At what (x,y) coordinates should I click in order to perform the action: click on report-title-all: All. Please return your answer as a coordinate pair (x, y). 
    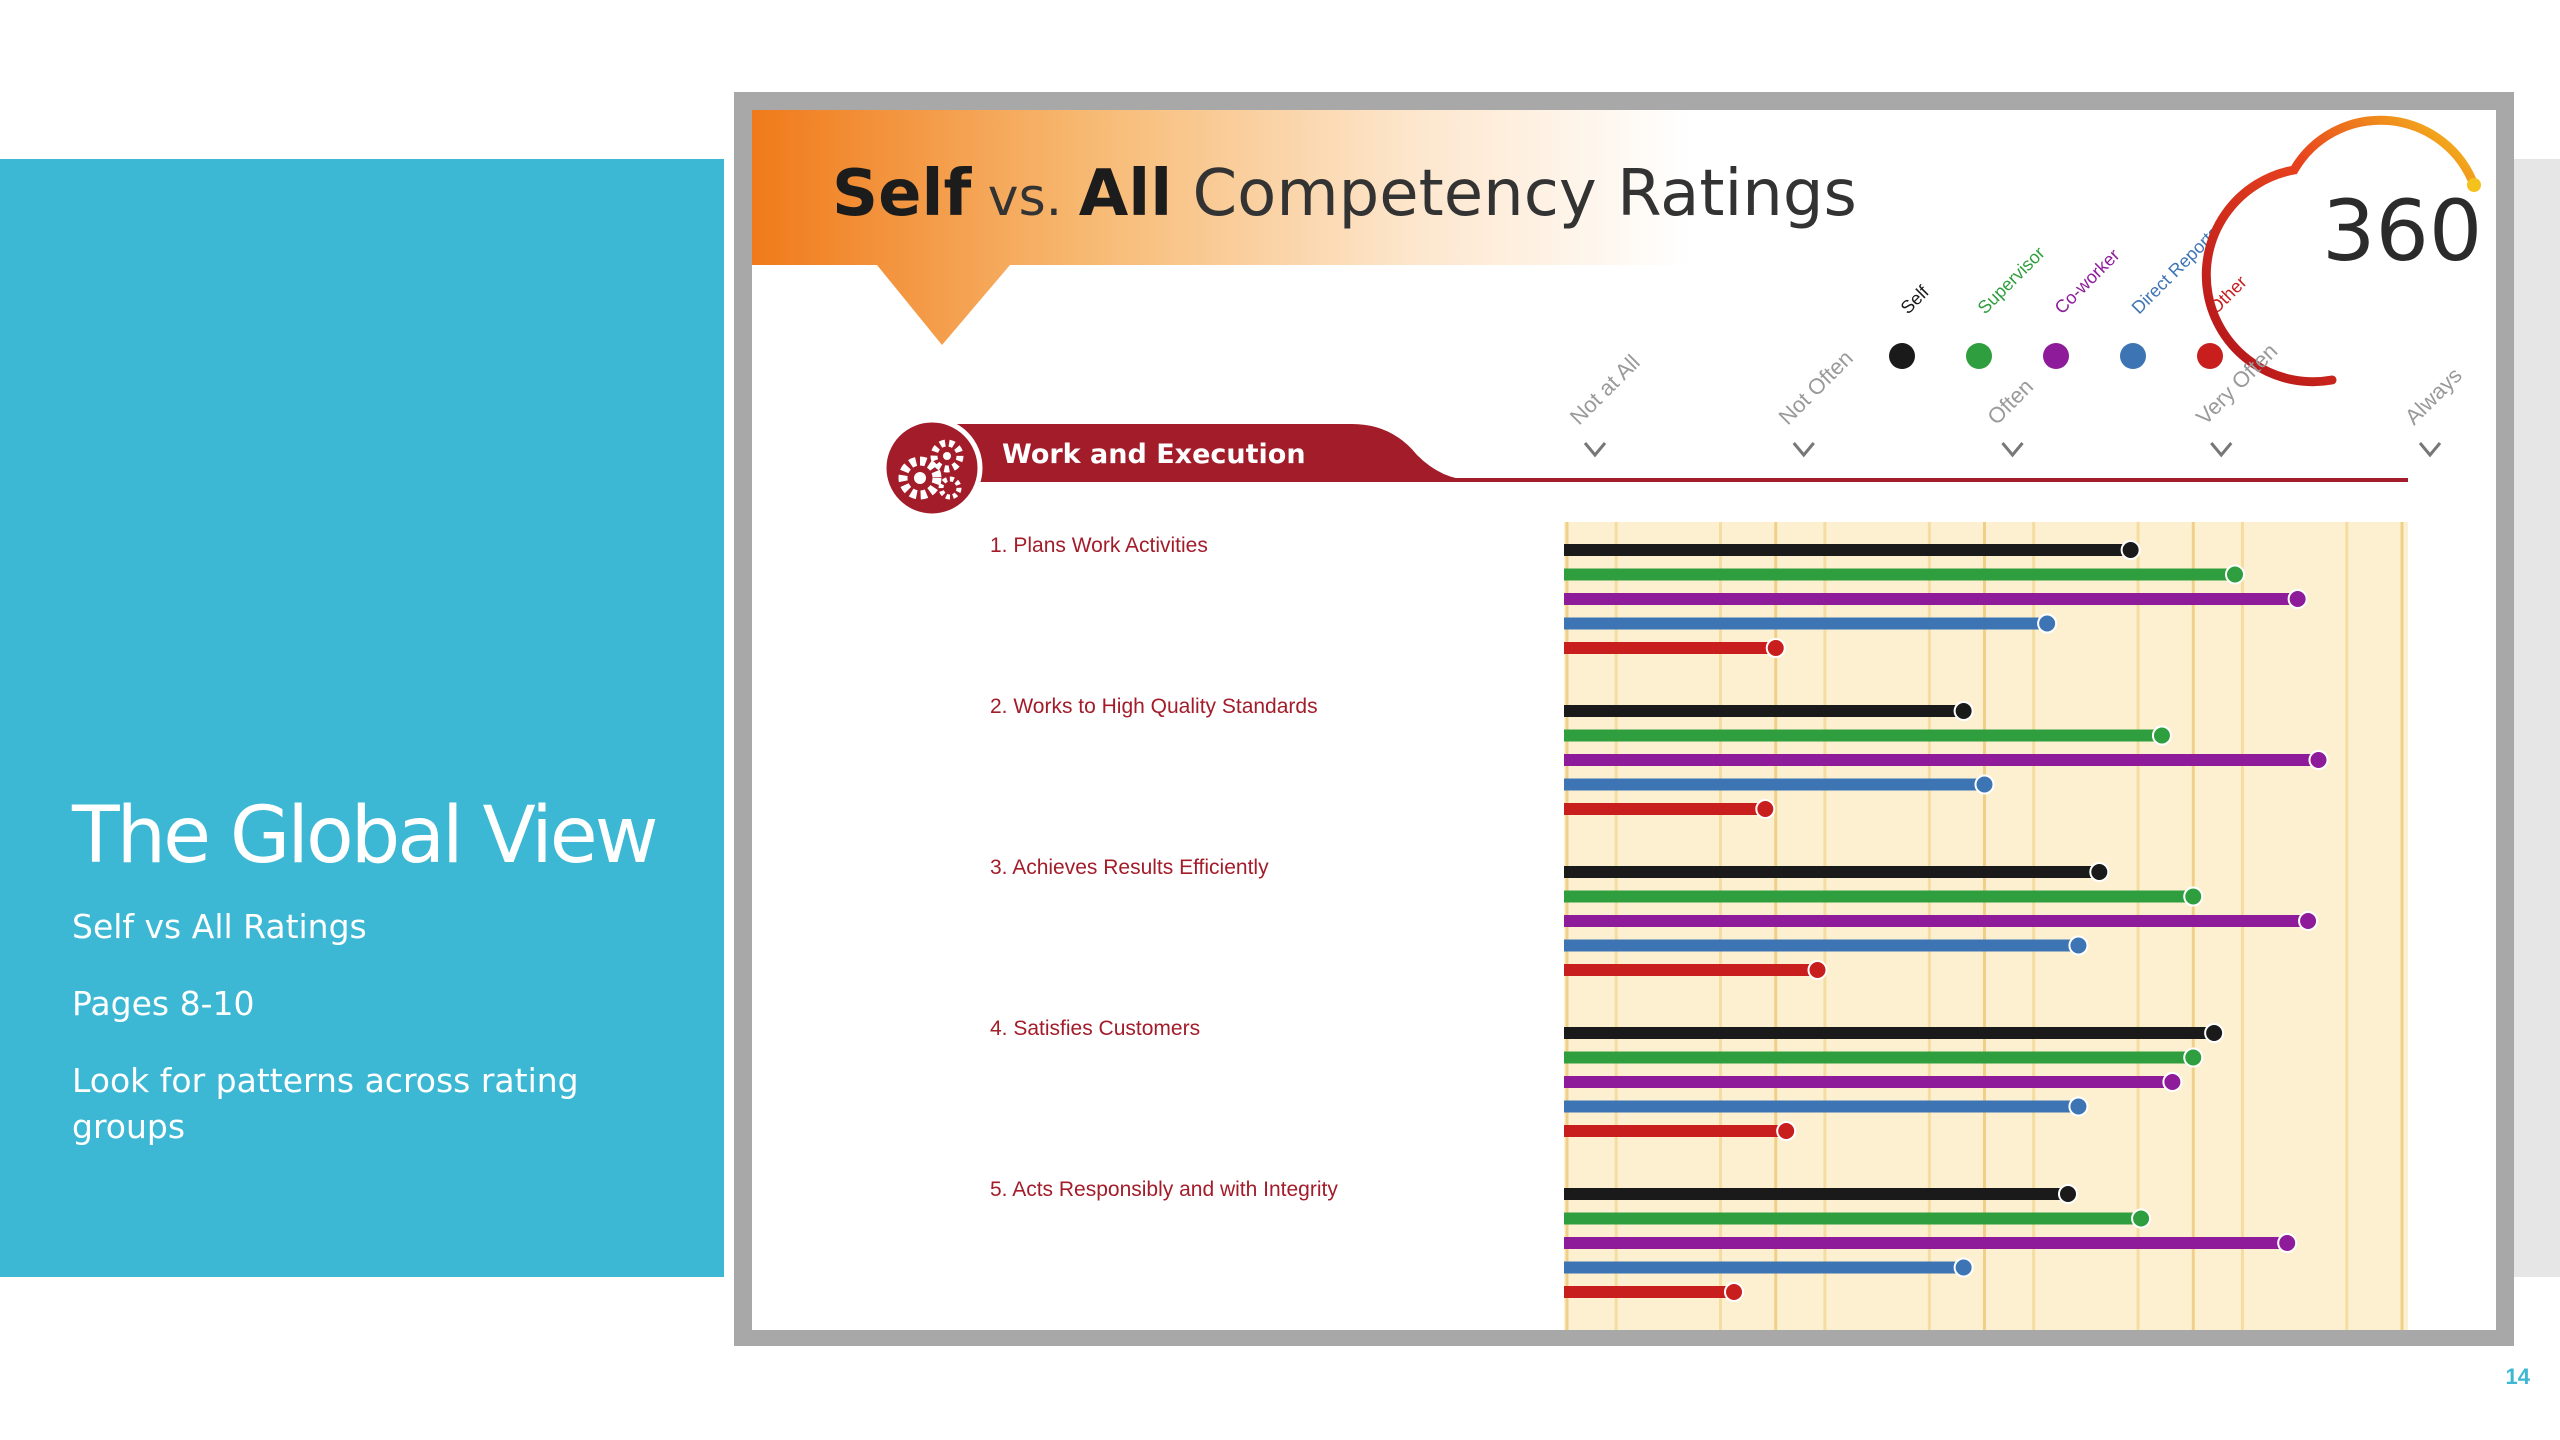
    Looking at the image, I should click on (1125, 194).